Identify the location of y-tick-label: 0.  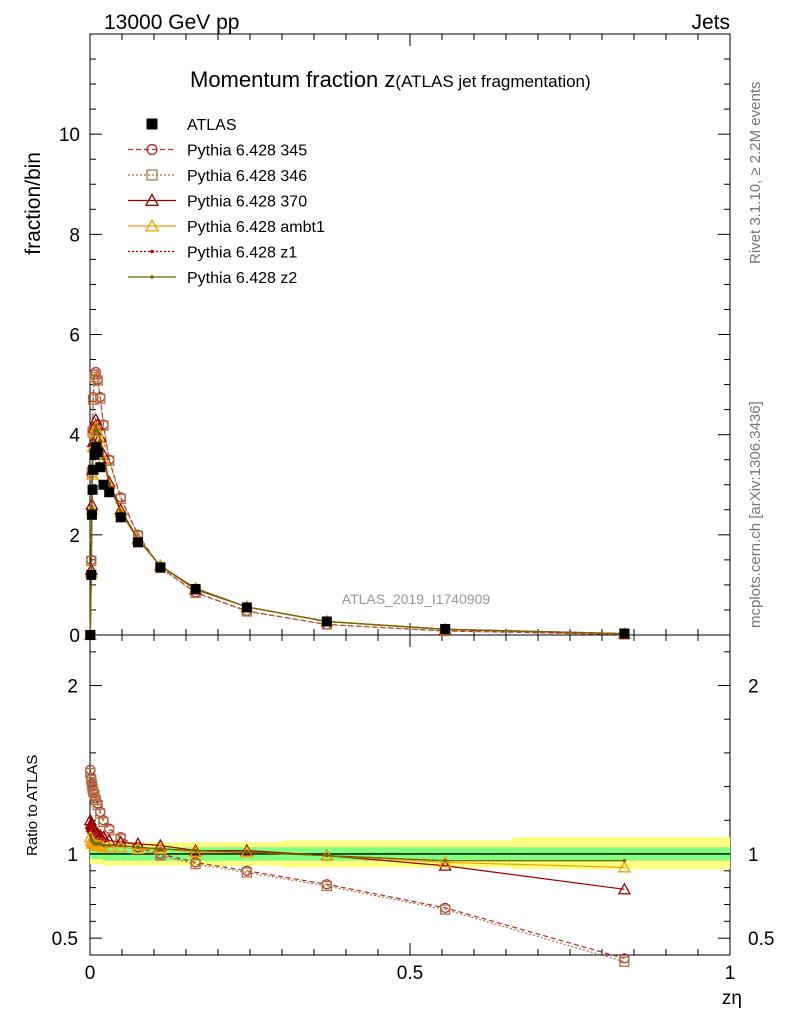
(74, 636).